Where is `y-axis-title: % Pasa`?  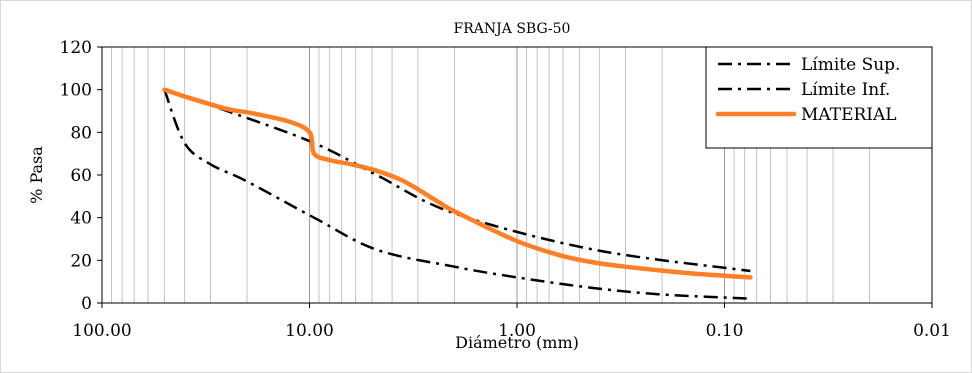
y-axis-title: % Pasa is located at coordinates (36, 175).